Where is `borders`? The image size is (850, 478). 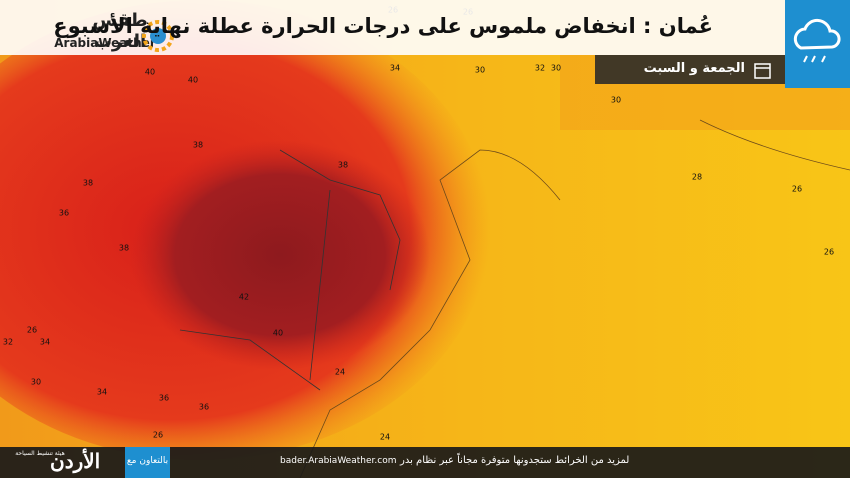
borders is located at coordinates (290, 270).